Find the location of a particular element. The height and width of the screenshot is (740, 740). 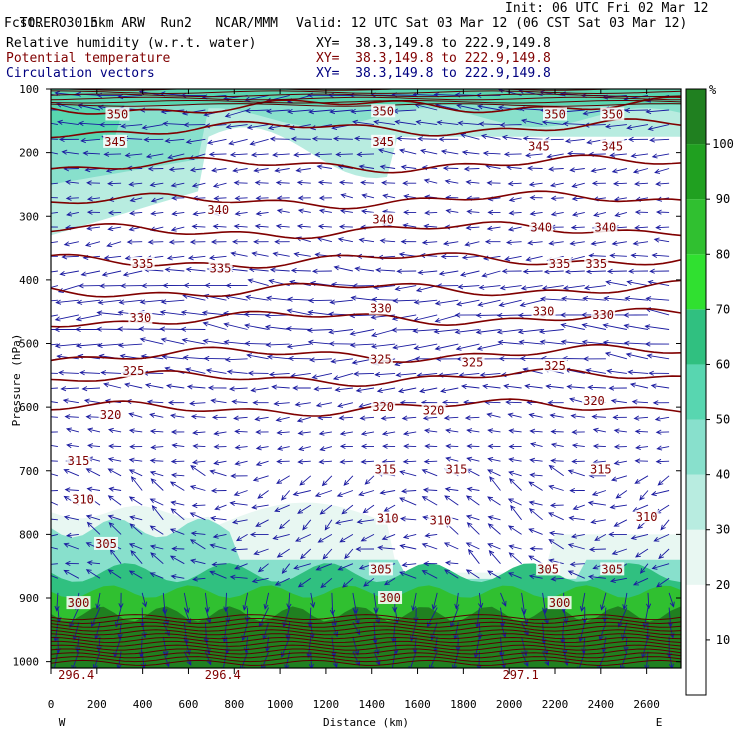

x-tick-label: 1200 is located at coordinates (326, 704).